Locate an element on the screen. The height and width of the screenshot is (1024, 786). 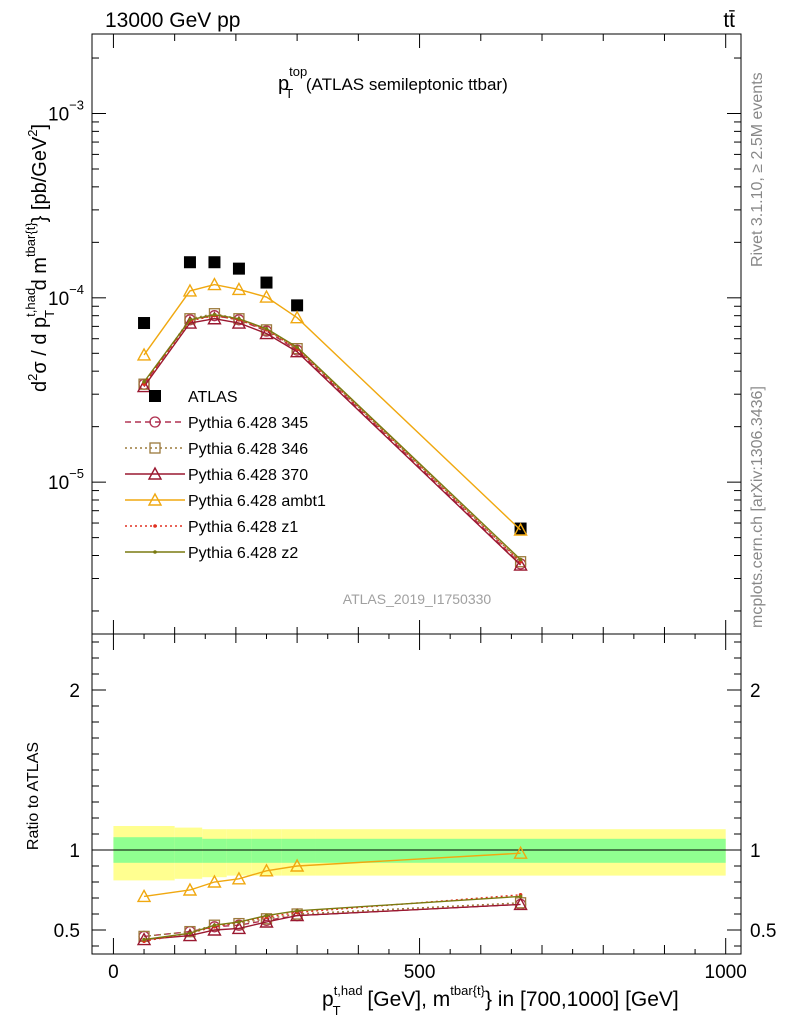
ratio-series-pythia-6-428-ambt1 is located at coordinates (332, 874).